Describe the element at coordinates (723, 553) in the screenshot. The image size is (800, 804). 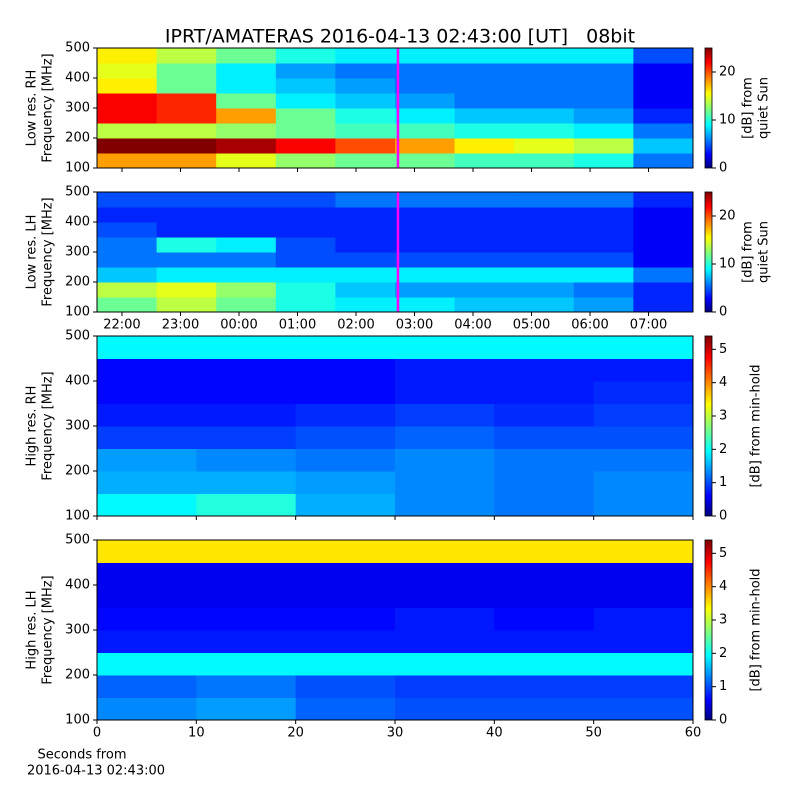
I see `colorbar-tick-label: 5` at that location.